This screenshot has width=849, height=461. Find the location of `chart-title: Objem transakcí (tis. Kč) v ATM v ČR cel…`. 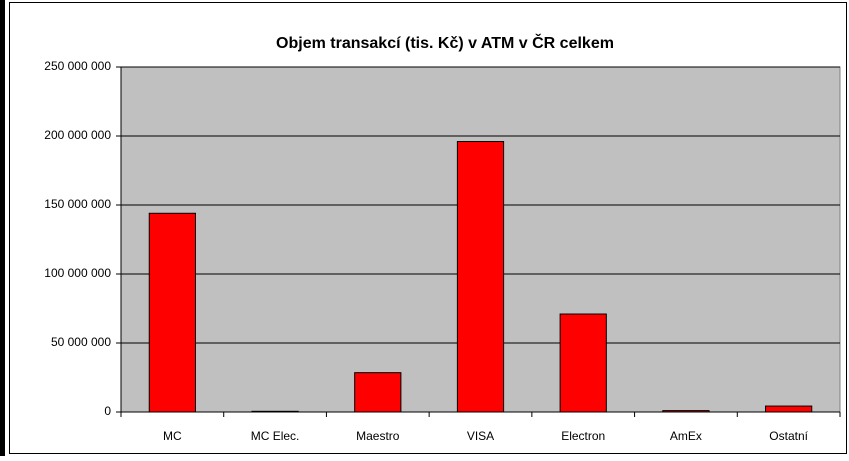

chart-title: Objem transakcí (tis. Kč) v ATM v ČR cel… is located at coordinates (445, 42).